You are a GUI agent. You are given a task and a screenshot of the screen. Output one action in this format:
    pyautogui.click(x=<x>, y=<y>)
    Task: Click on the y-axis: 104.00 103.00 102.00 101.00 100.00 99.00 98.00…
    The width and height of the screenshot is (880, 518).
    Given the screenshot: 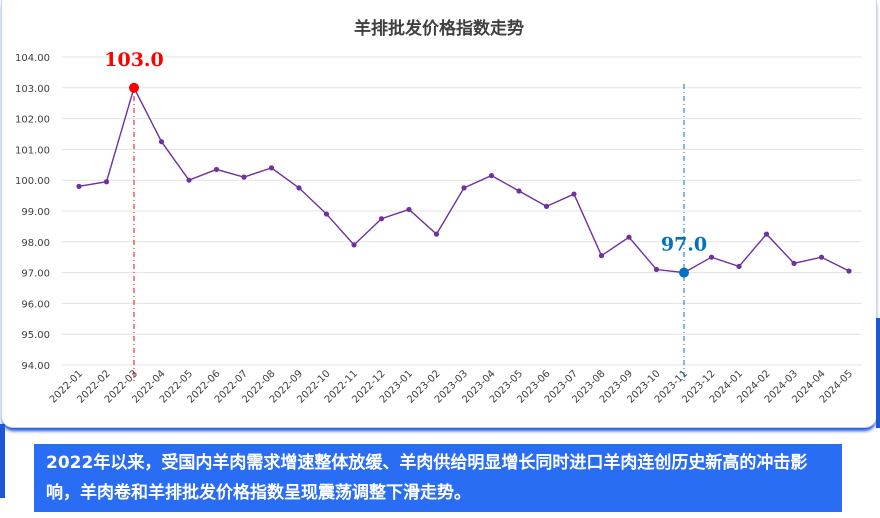 What is the action you would take?
    pyautogui.click(x=32, y=212)
    